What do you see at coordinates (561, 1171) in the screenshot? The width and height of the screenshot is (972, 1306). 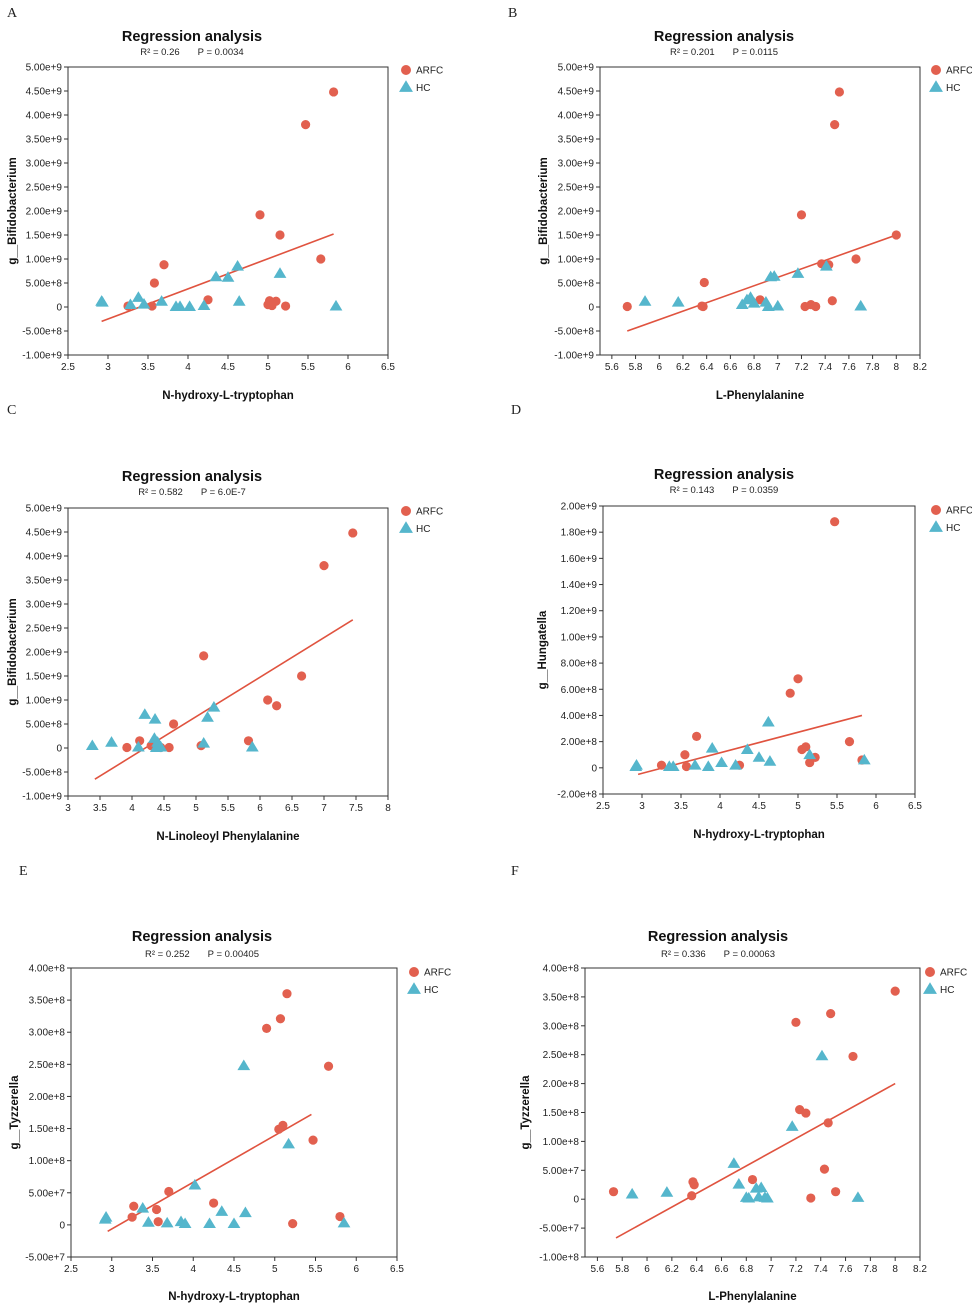 I see `y-tick-label: 5.00e+7` at bounding box center [561, 1171].